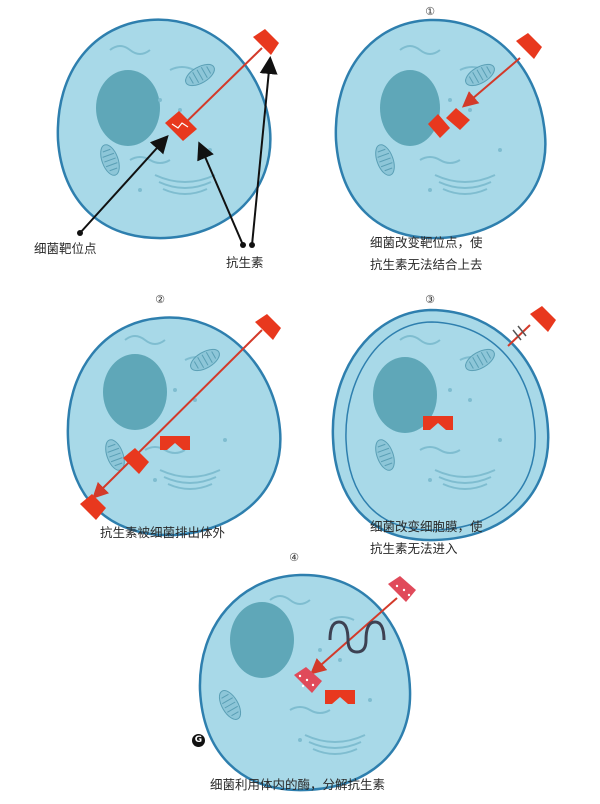 This screenshot has width=600, height=804. What do you see at coordinates (245, 262) in the screenshot?
I see `label-antibiotic: 抗生素` at bounding box center [245, 262].